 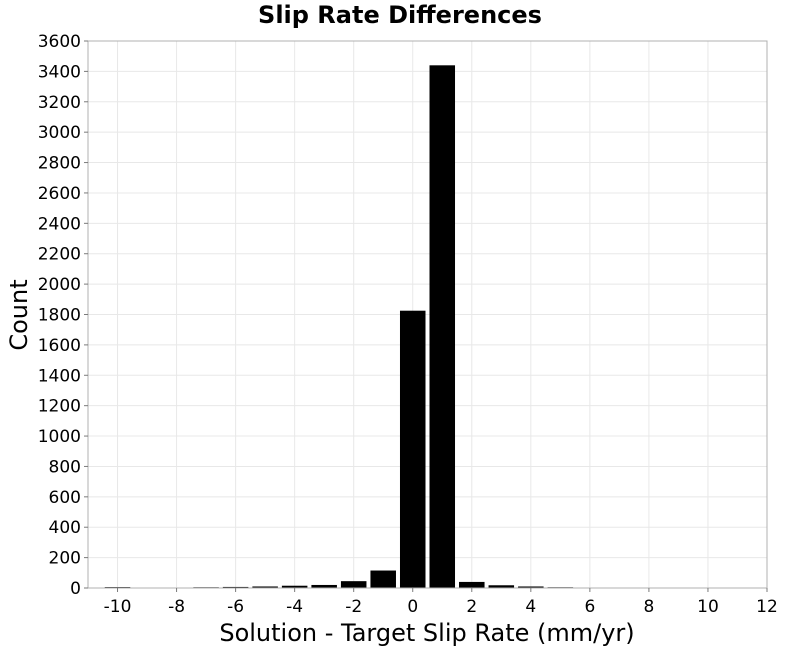 What do you see at coordinates (59, 164) in the screenshot?
I see `y-tick-label: 2800` at bounding box center [59, 164].